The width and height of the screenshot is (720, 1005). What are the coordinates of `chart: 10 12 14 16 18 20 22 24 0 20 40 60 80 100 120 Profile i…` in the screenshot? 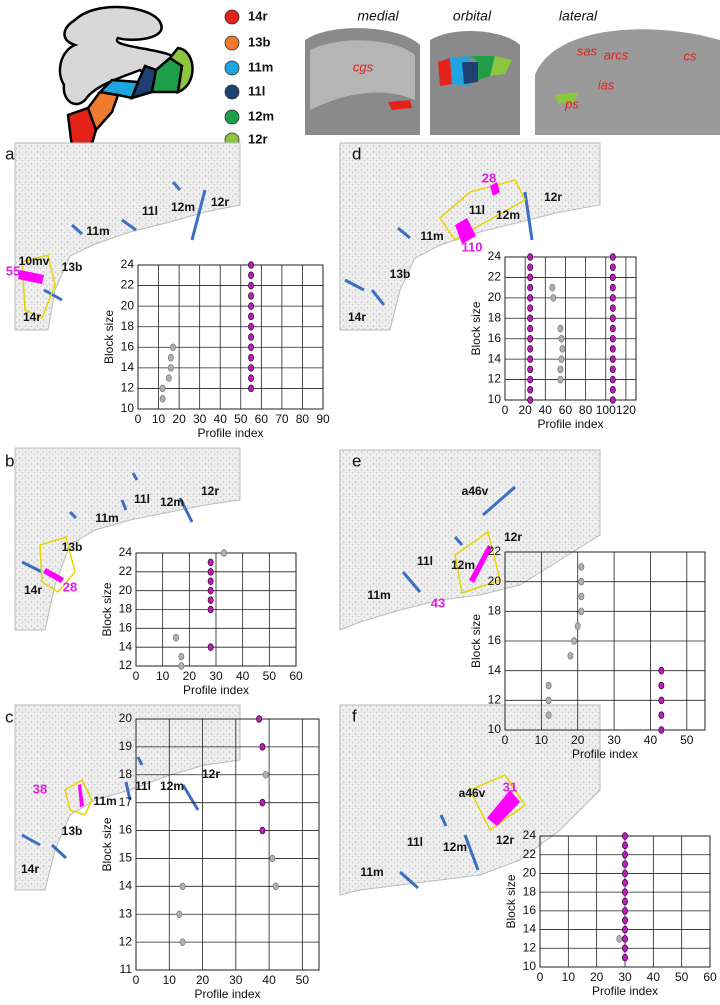 It's located at (553, 340).